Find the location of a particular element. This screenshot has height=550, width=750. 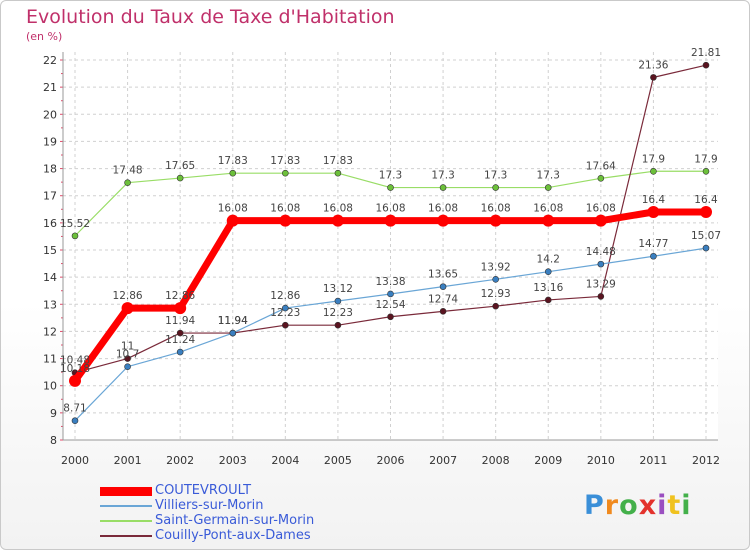

data-label: 13.29 is located at coordinates (601, 284).